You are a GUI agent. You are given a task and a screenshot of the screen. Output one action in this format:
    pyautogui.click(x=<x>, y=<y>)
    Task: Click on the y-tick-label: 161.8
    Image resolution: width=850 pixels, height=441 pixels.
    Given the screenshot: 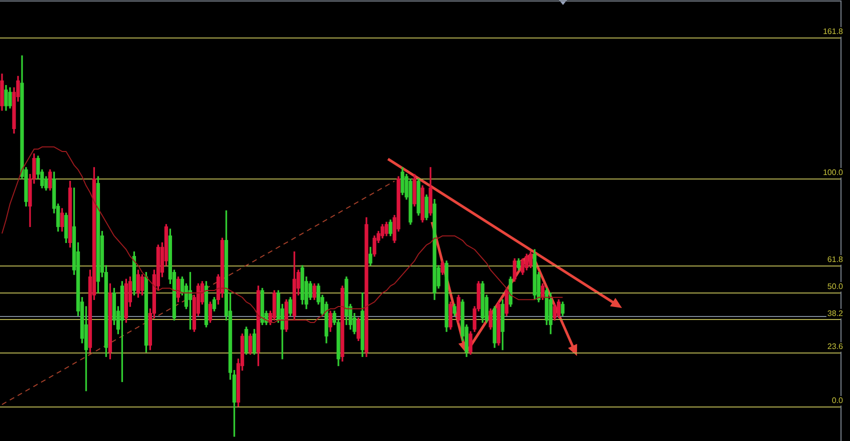 What is the action you would take?
    pyautogui.click(x=833, y=31)
    